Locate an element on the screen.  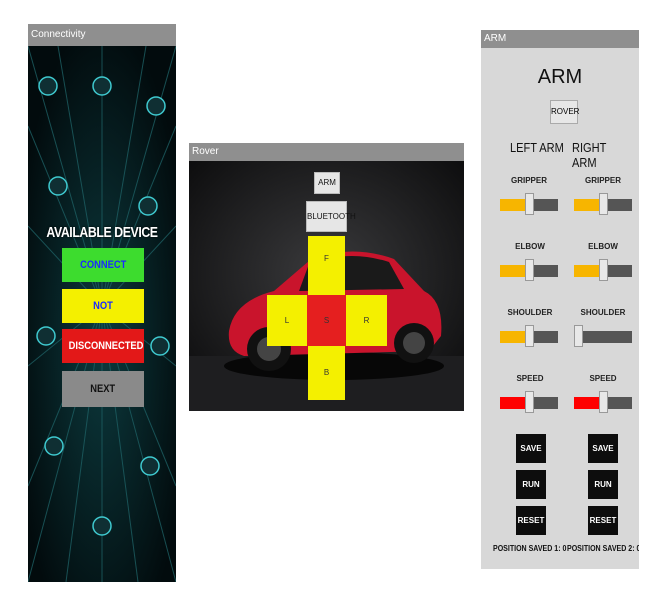
right-shoulder-slider is located at coordinates (603, 336).